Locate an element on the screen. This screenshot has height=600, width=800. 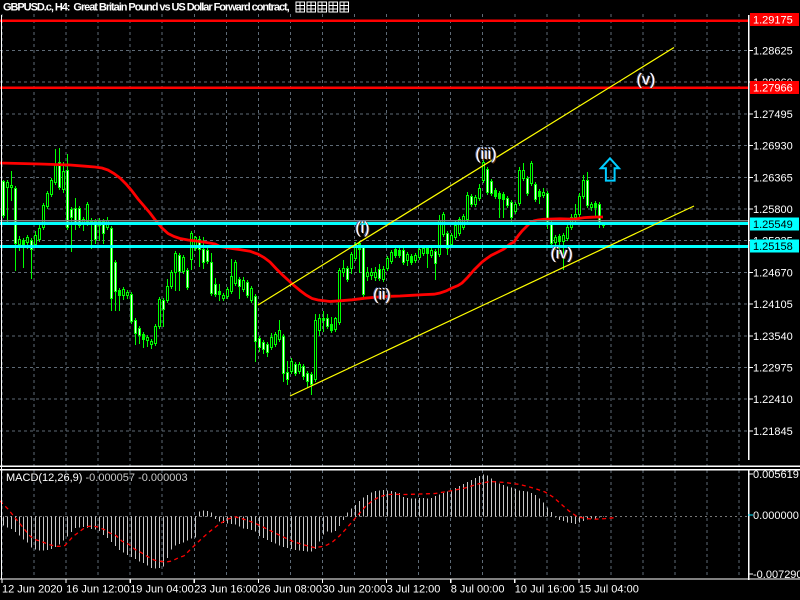
svg-text: 30 Jun 20:00 is located at coordinates (355, 590).